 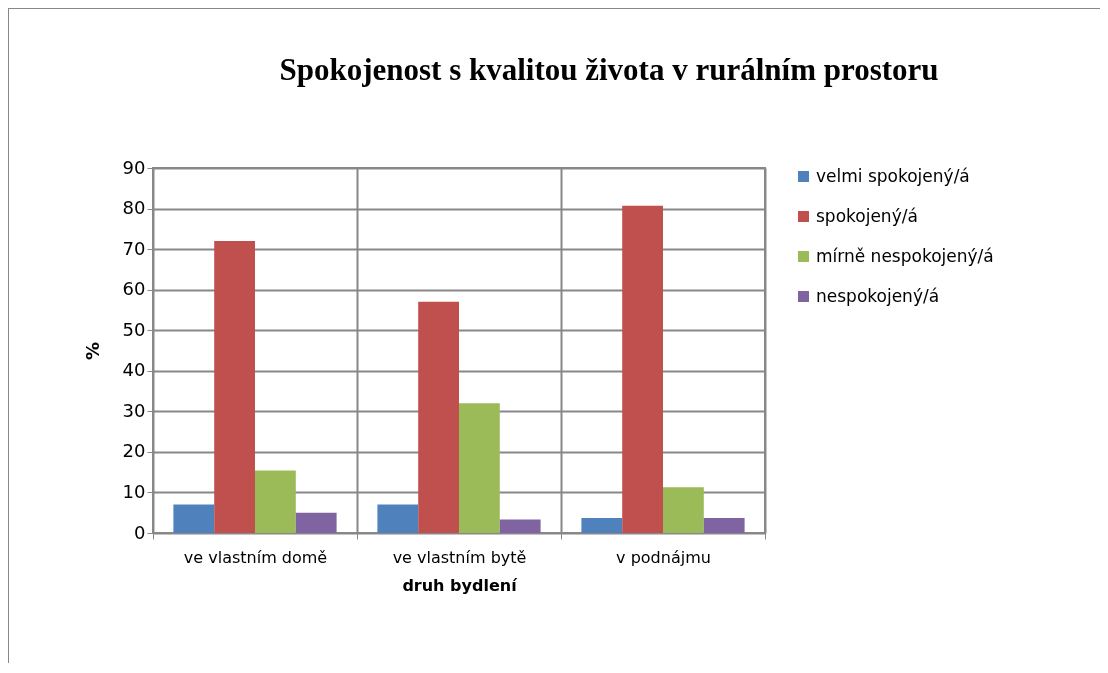 I want to click on y-tick-label: 10, so click(x=134, y=491).